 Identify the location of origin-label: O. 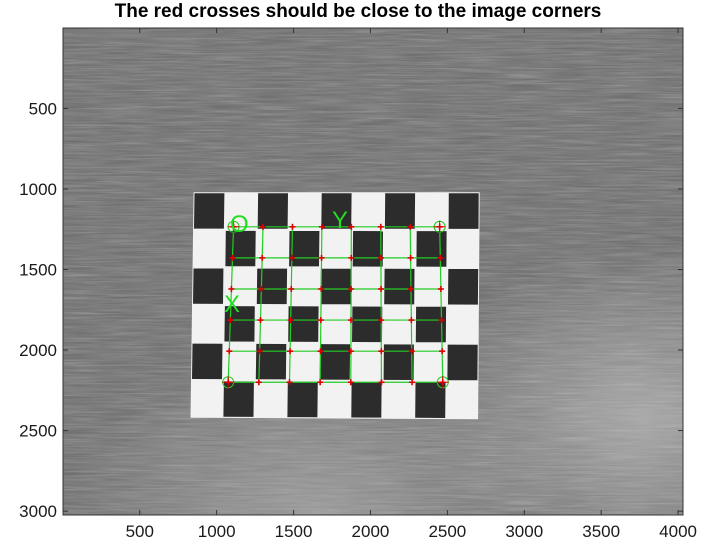
(239, 224).